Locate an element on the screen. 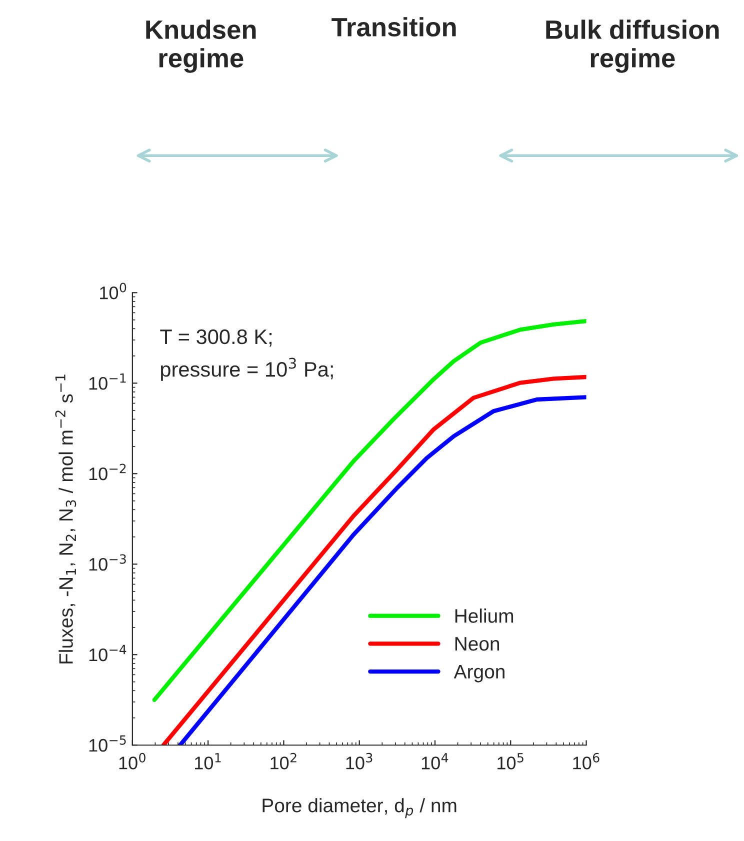  legend-label: Helium is located at coordinates (484, 615).